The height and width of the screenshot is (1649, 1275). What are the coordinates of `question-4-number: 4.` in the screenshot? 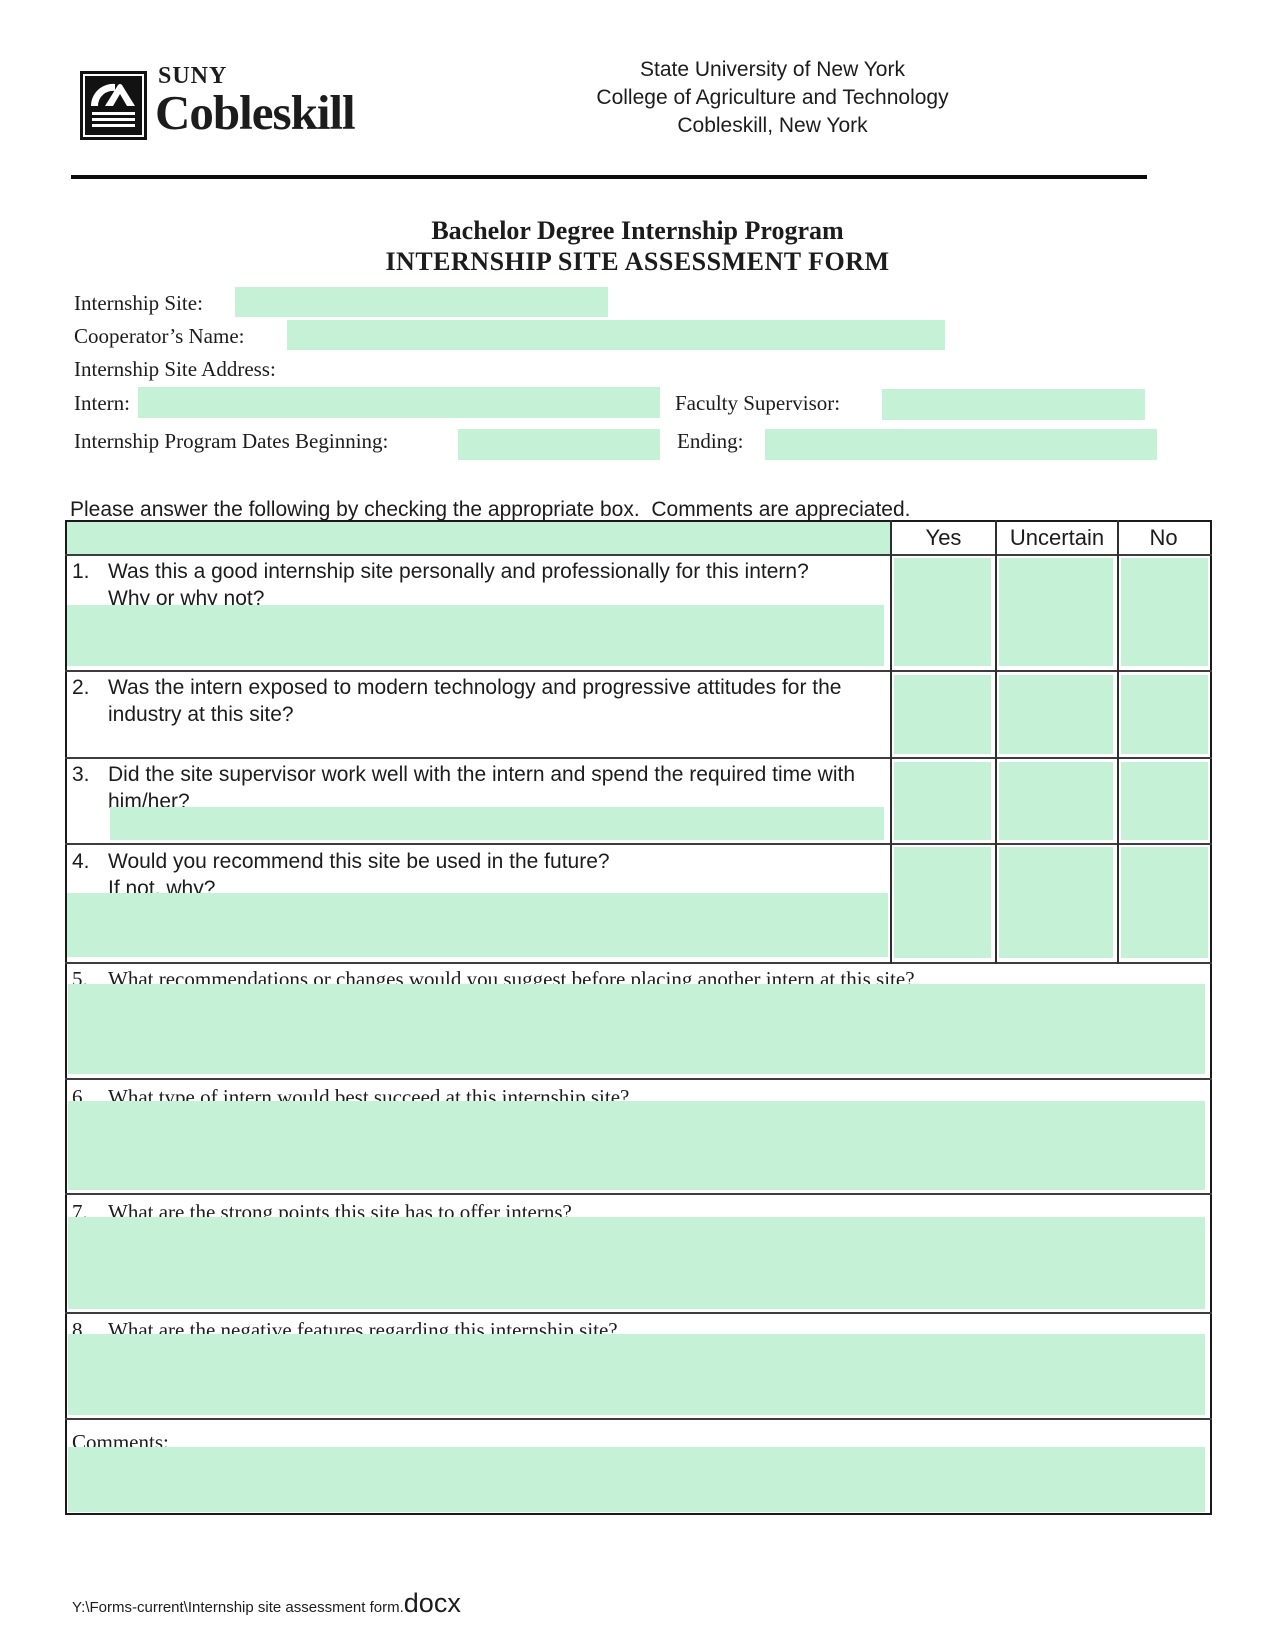 It's located at (81, 861).